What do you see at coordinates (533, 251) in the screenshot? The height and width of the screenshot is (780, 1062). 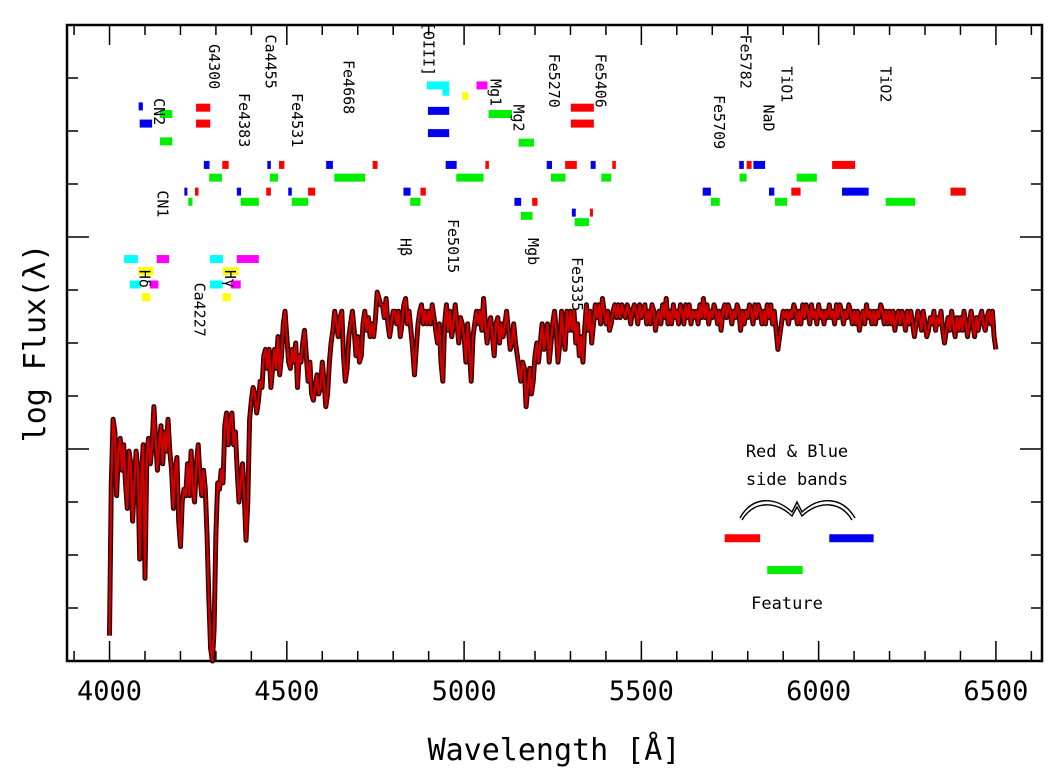 I see `index-label: Mgb` at bounding box center [533, 251].